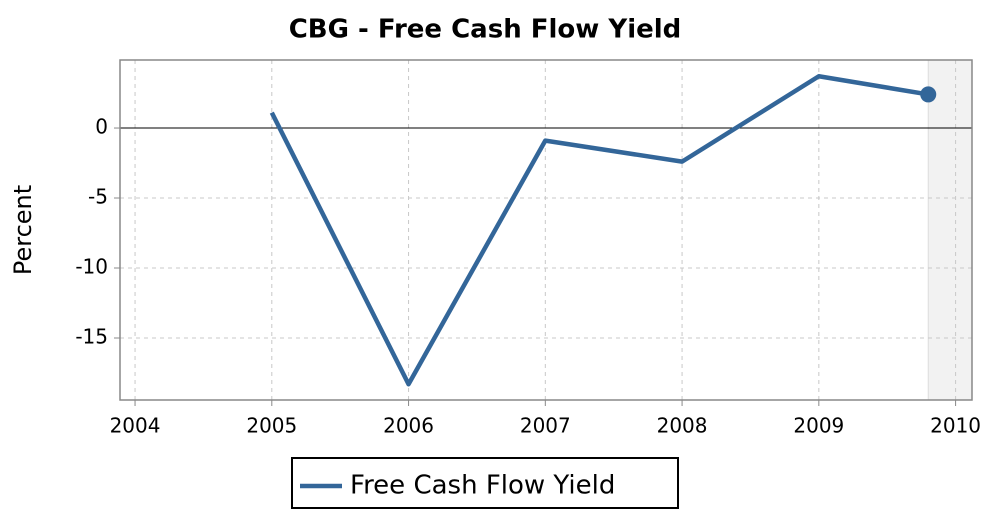 This screenshot has width=990, height=510. What do you see at coordinates (950, 230) in the screenshot?
I see `shaded-region` at bounding box center [950, 230].